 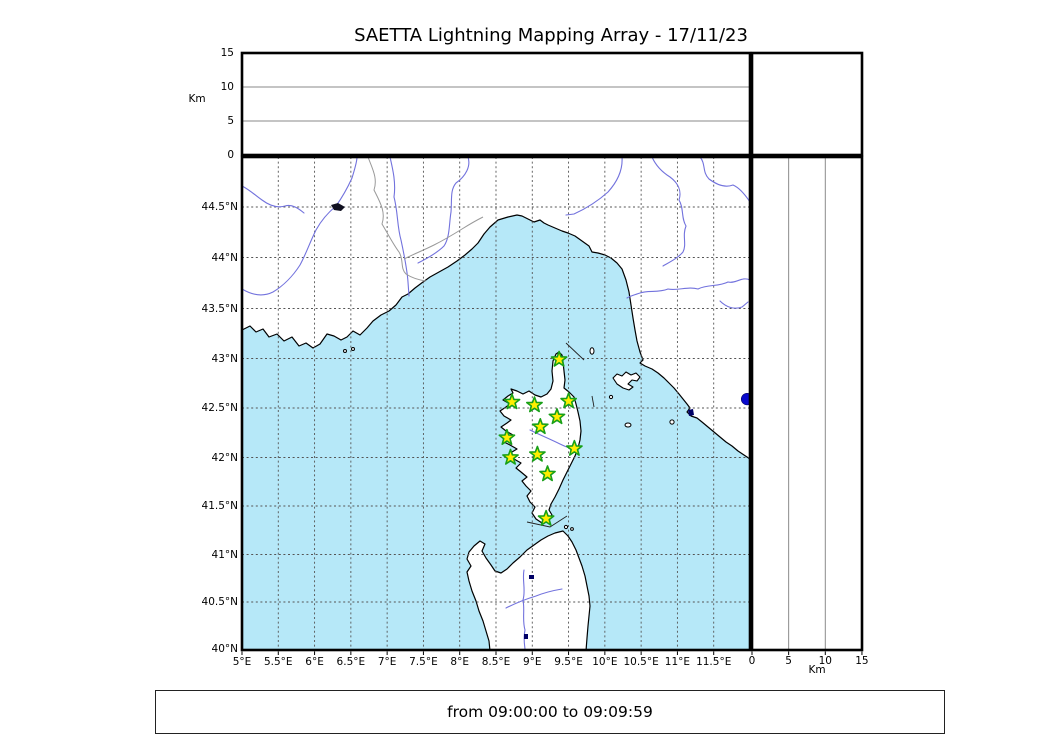 I want to click on latitude-tick-label: 41°N, so click(x=224, y=554).